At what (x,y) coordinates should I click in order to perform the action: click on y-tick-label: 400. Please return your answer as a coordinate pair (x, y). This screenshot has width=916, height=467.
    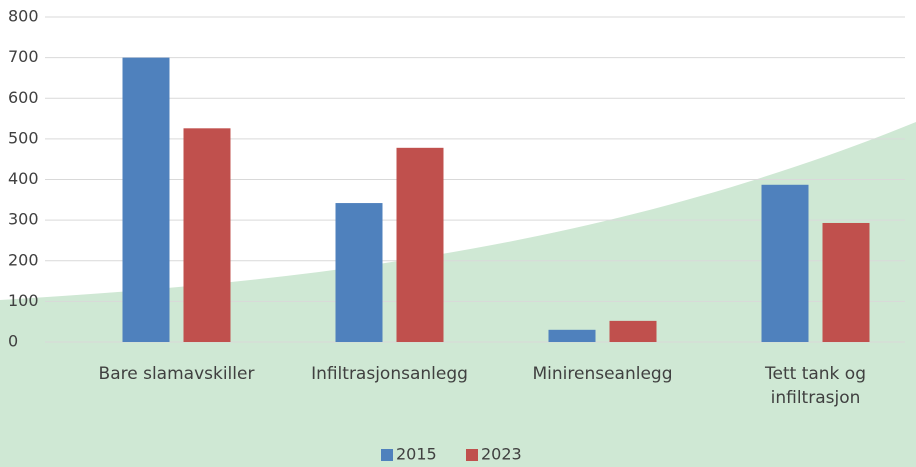
    Looking at the image, I should click on (23, 178).